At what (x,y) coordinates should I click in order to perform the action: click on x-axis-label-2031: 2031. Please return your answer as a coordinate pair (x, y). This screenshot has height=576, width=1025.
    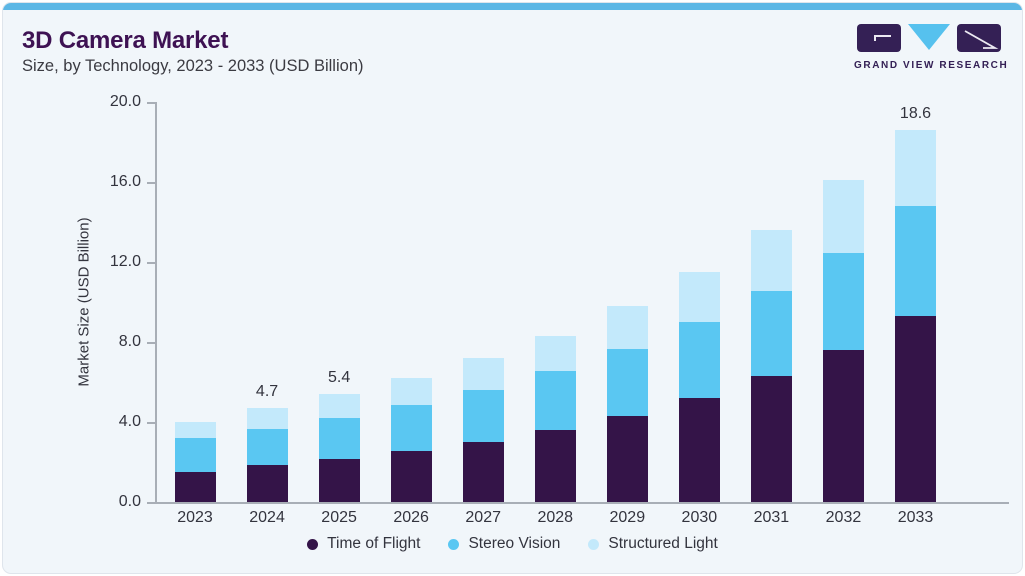
    Looking at the image, I should click on (771, 517).